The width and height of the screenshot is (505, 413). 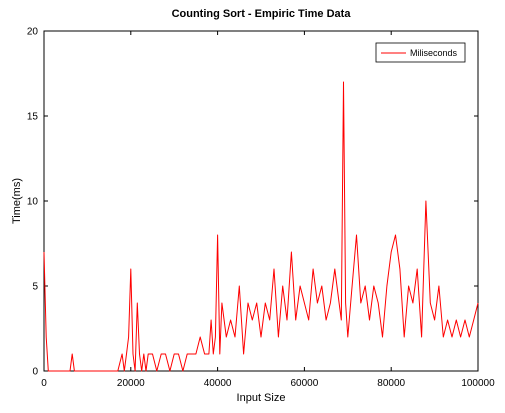 I want to click on y-tick-label: 0, so click(x=35, y=372).